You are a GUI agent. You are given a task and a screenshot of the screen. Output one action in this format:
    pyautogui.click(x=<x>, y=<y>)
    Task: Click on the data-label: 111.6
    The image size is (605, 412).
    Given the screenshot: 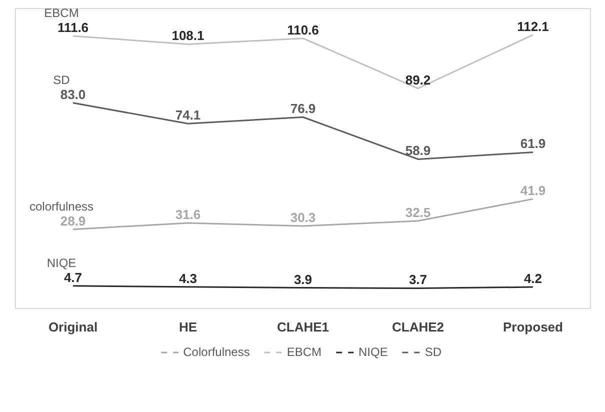 What is the action you would take?
    pyautogui.click(x=73, y=28)
    